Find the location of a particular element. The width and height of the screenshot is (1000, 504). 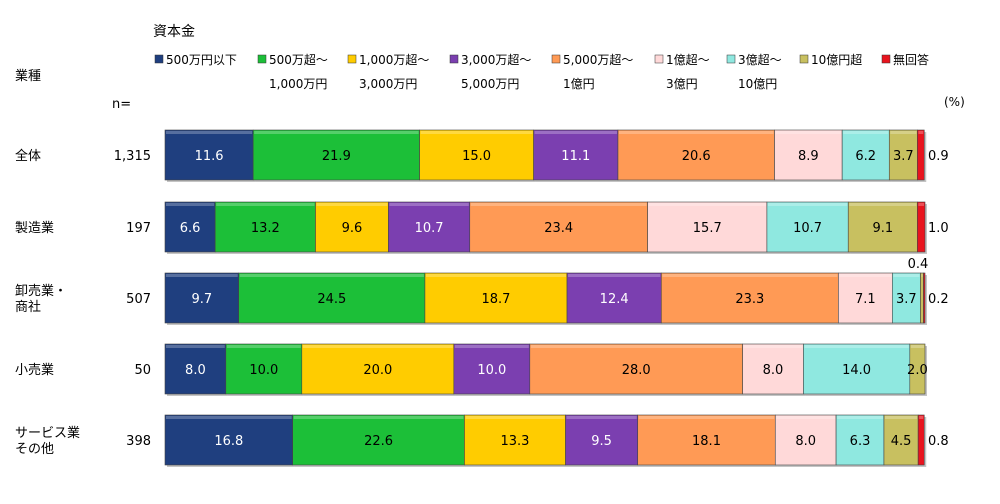

n-value: 197 is located at coordinates (138, 228).